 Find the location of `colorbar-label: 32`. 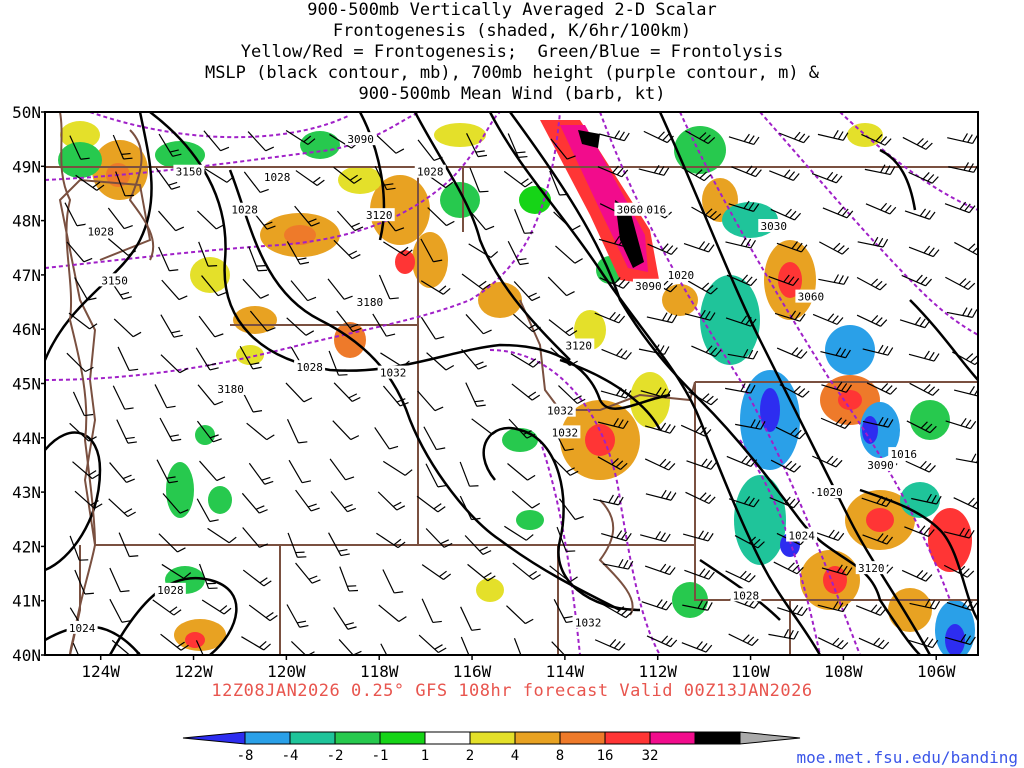

colorbar-label: 32 is located at coordinates (650, 756).